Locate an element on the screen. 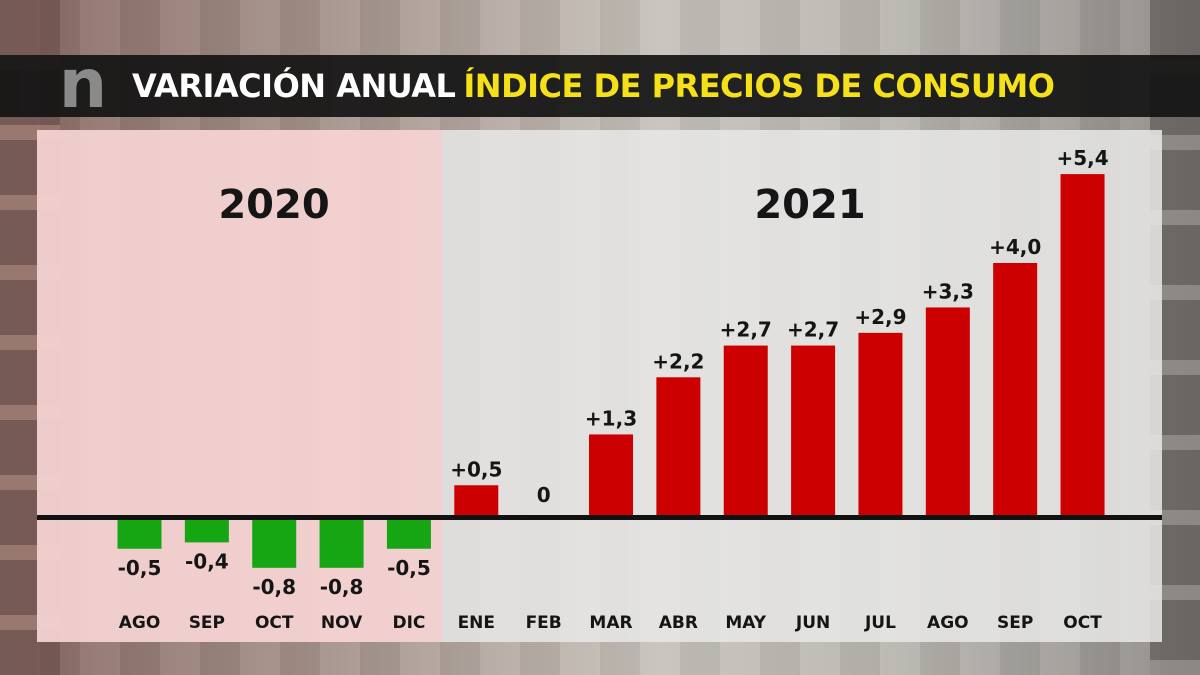  title-part-1: VARIACIÓN ANUAL is located at coordinates (294, 86).